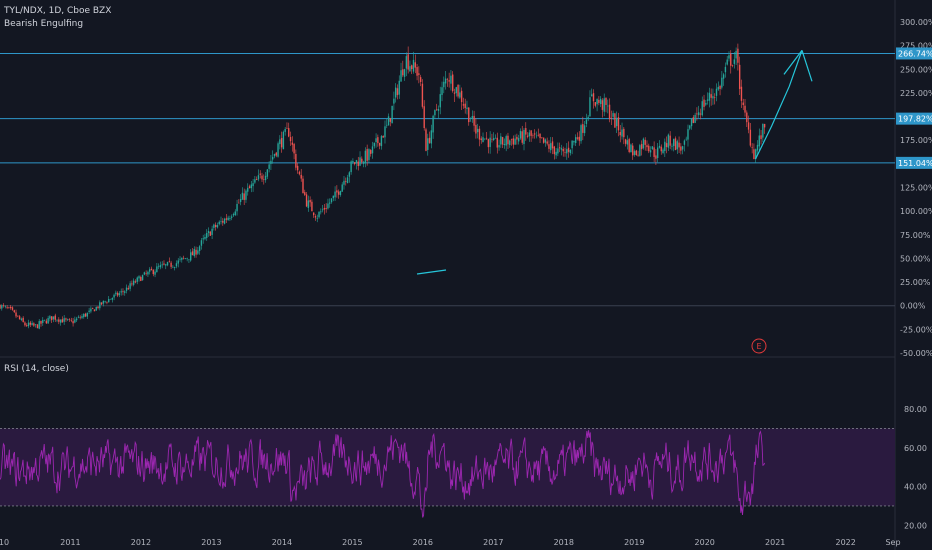 This screenshot has height=550, width=932. Describe the element at coordinates (916, 329) in the screenshot. I see `price-tick-label: -25.00%` at that location.